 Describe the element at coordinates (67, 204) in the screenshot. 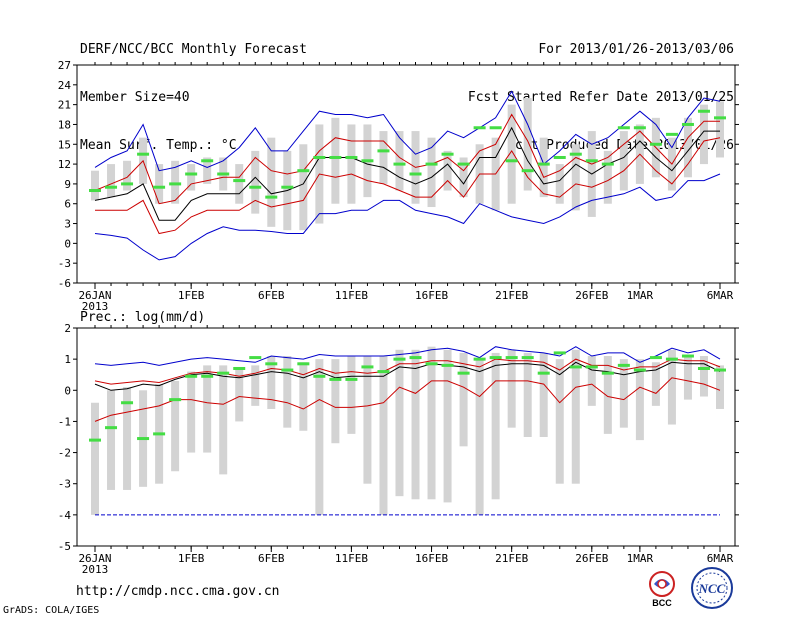

I see `temp-ytick-label: 6` at that location.